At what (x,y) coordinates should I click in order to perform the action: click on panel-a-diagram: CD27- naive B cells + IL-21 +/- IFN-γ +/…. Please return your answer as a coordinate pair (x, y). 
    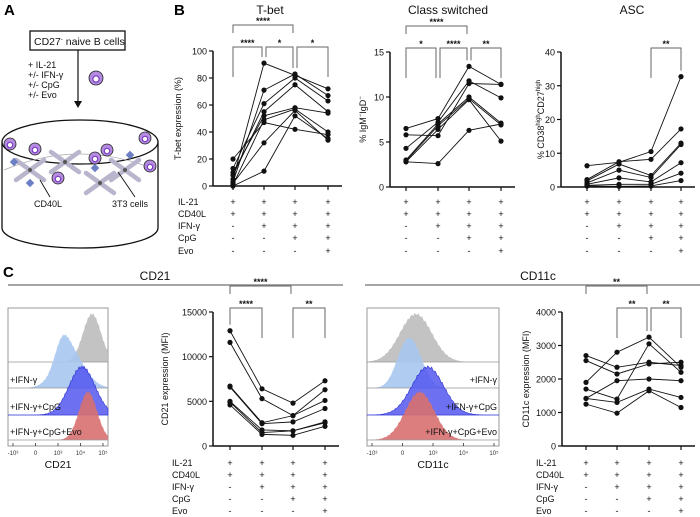
    Looking at the image, I should click on (80, 139).